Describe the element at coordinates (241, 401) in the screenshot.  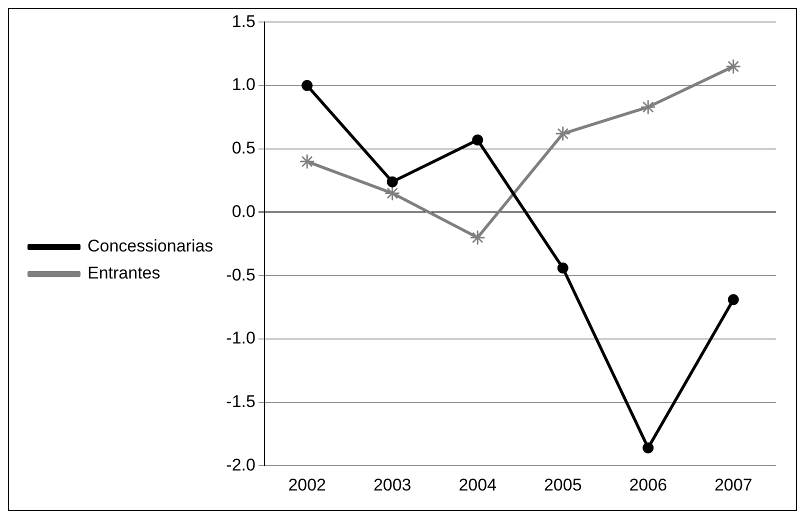
I see `y-tick-label: -1.5` at that location.